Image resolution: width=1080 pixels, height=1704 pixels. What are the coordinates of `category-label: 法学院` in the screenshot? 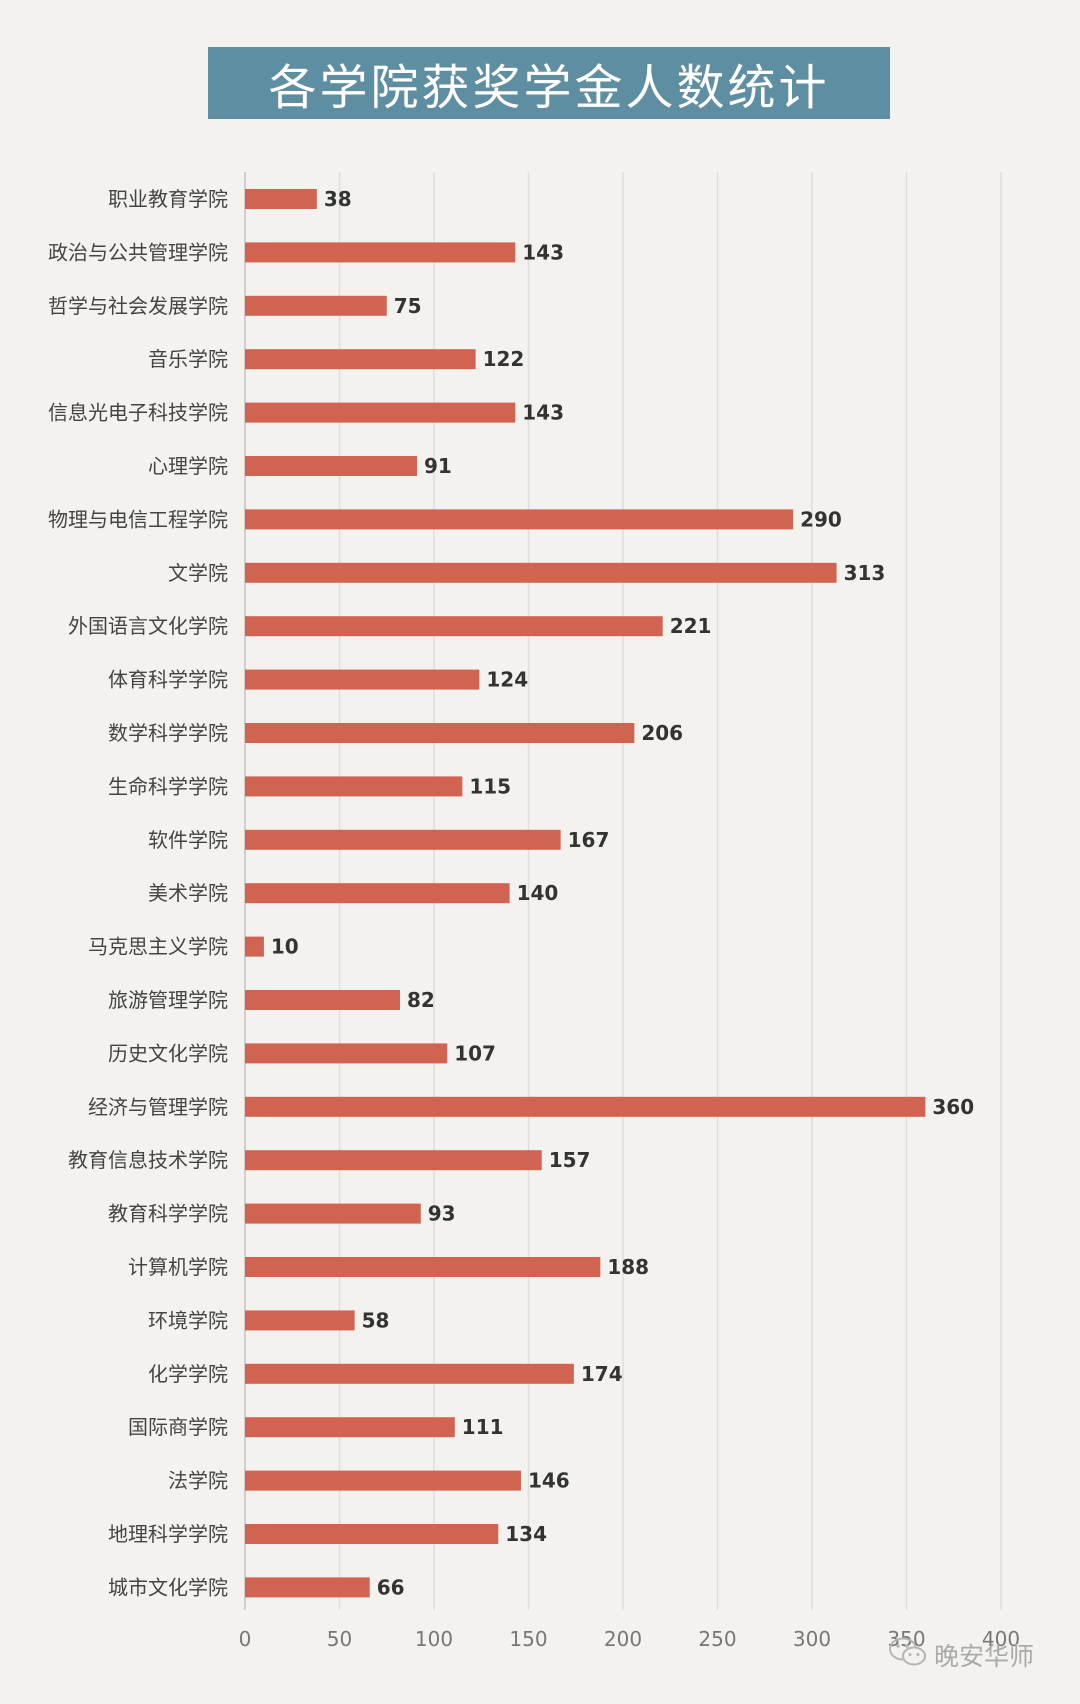 It's located at (198, 1481).